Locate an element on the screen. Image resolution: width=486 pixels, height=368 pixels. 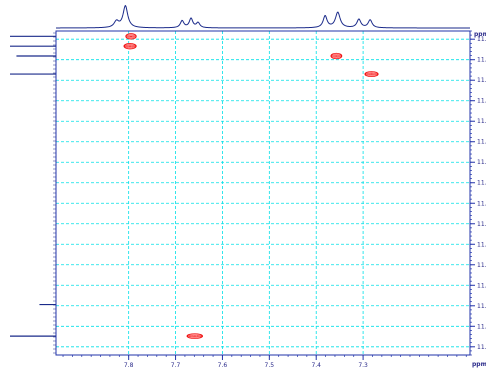
left-projection-spectrum is located at coordinates (33, 193).